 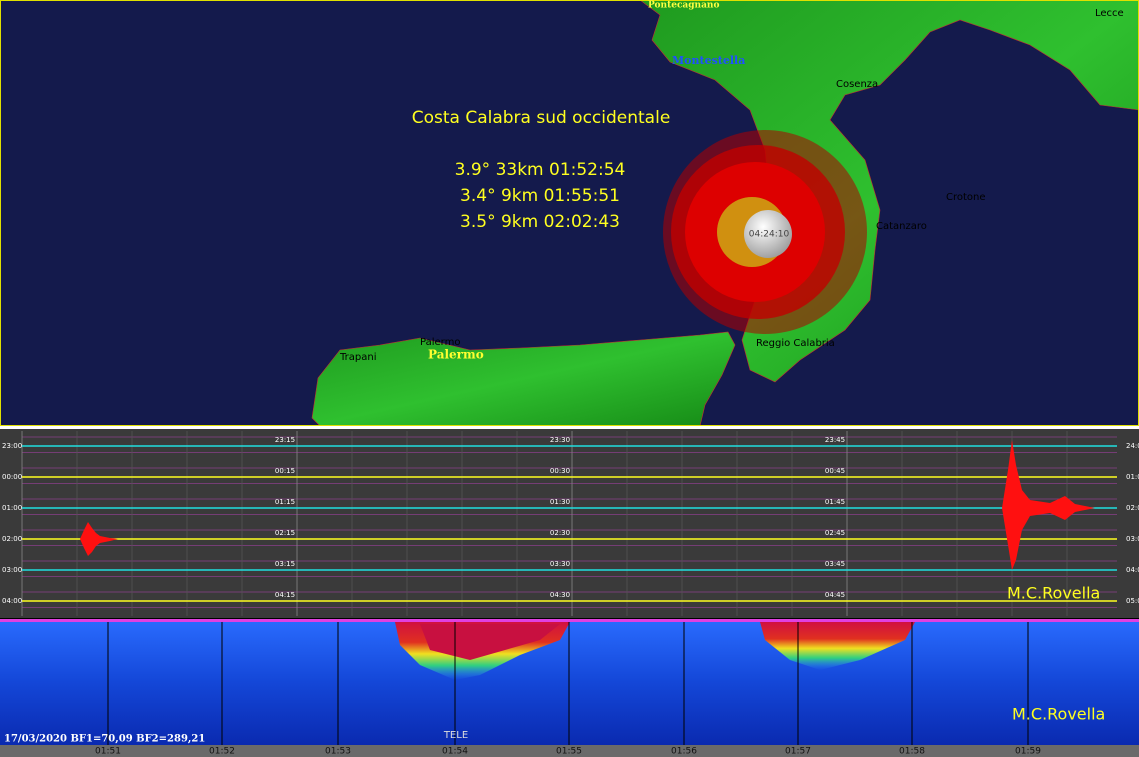 What do you see at coordinates (857, 84) in the screenshot?
I see `place-label: Cosenza` at bounding box center [857, 84].